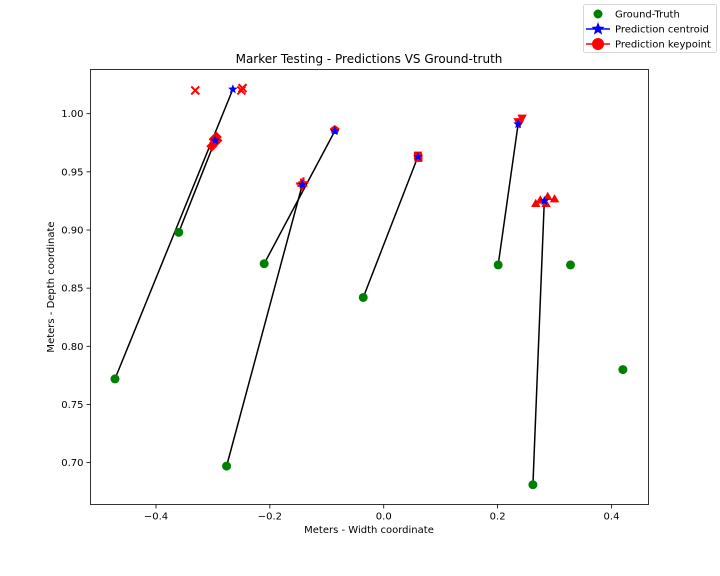 The width and height of the screenshot is (720, 576). Describe the element at coordinates (72, 231) in the screenshot. I see `y-tick-label-4: 0.90` at that location.